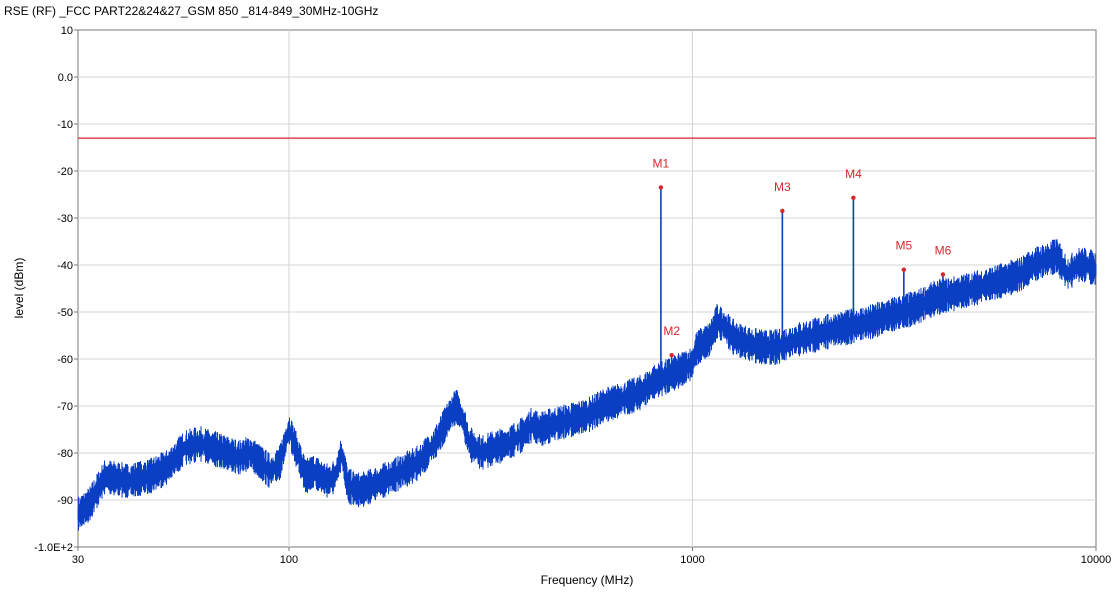  What do you see at coordinates (78, 560) in the screenshot?
I see `x-tick-label: 30` at bounding box center [78, 560].